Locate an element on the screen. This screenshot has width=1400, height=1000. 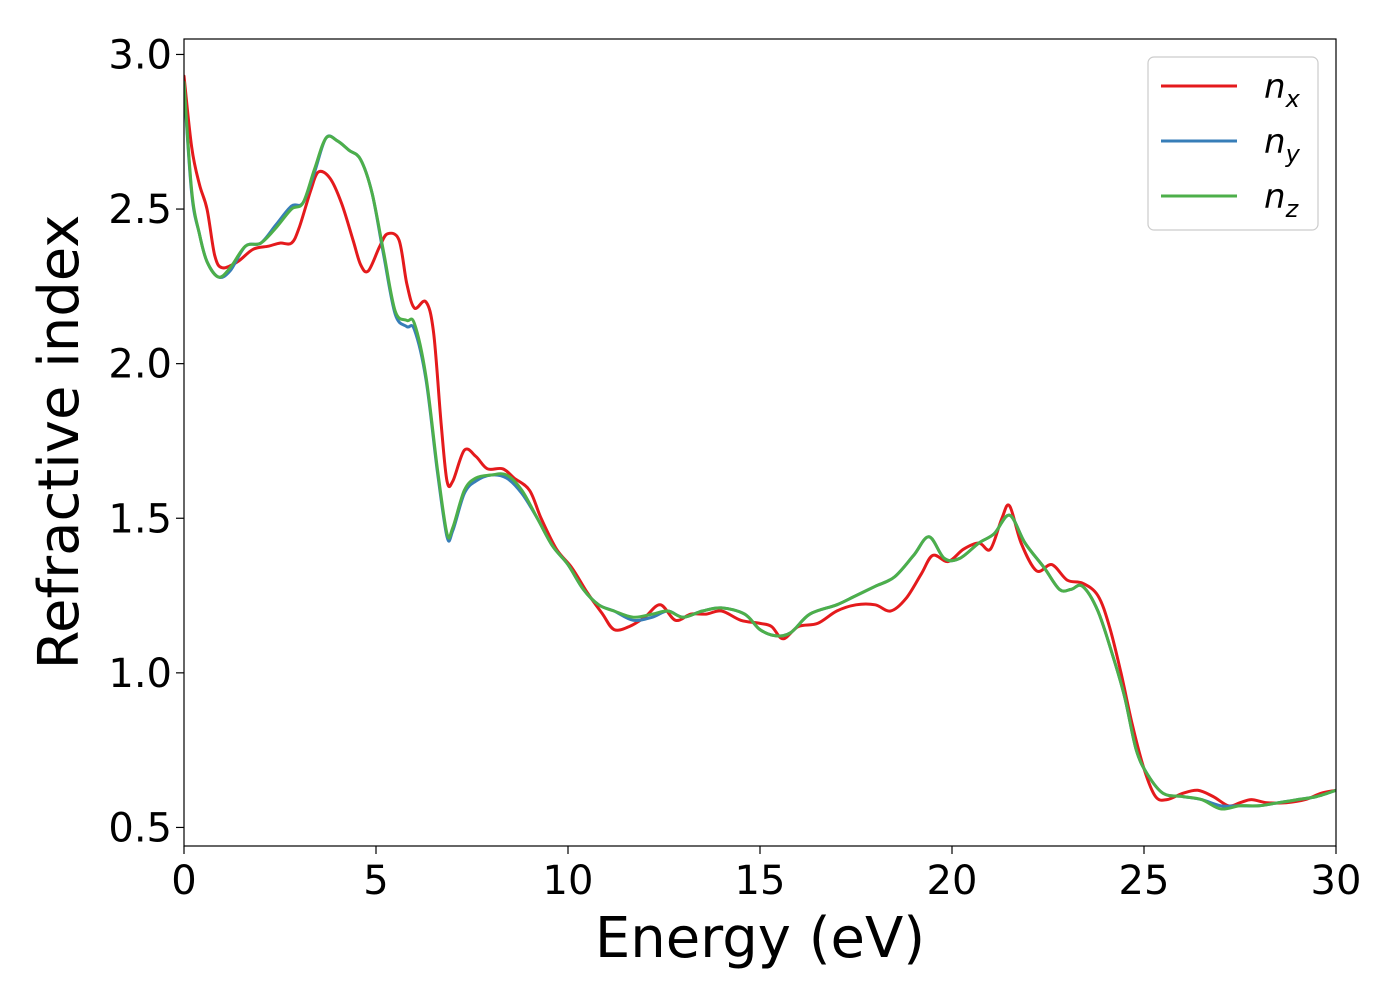
x-tick-label: 30 is located at coordinates (1336, 881).